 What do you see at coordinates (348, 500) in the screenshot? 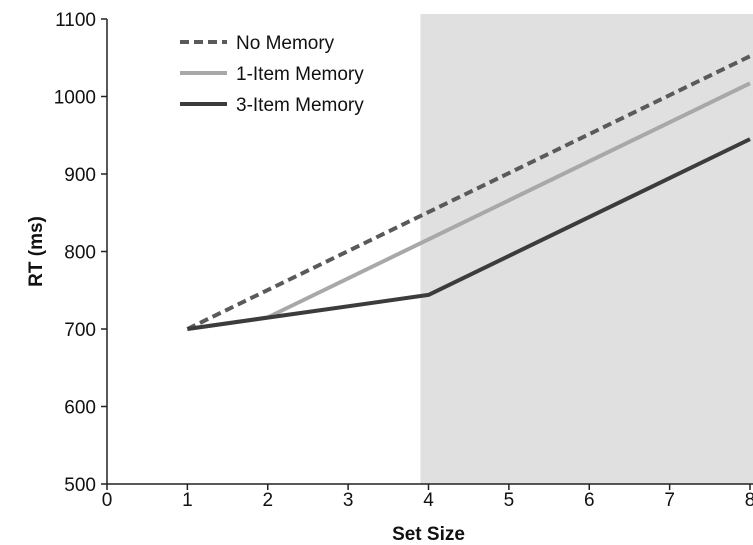
I see `x-tick-label: 3` at bounding box center [348, 500].